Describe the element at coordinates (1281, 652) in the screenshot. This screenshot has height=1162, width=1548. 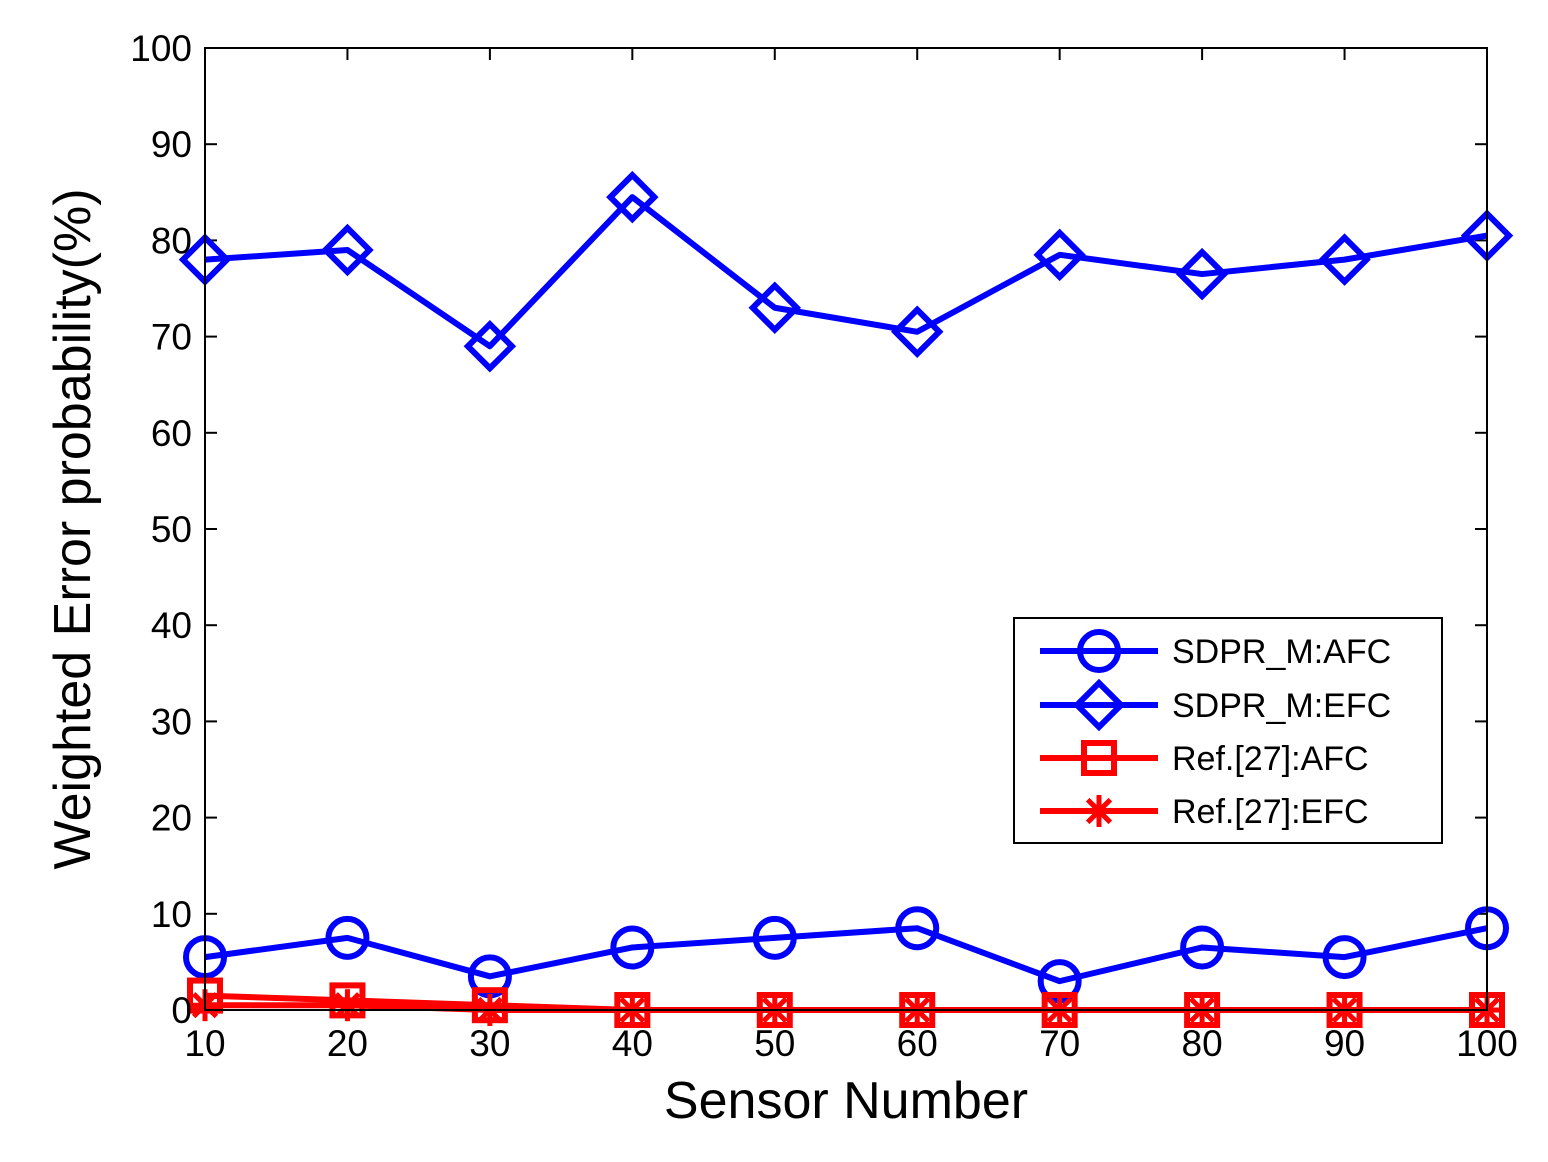
I see `legend-label: SDPR_M:AFC` at that location.